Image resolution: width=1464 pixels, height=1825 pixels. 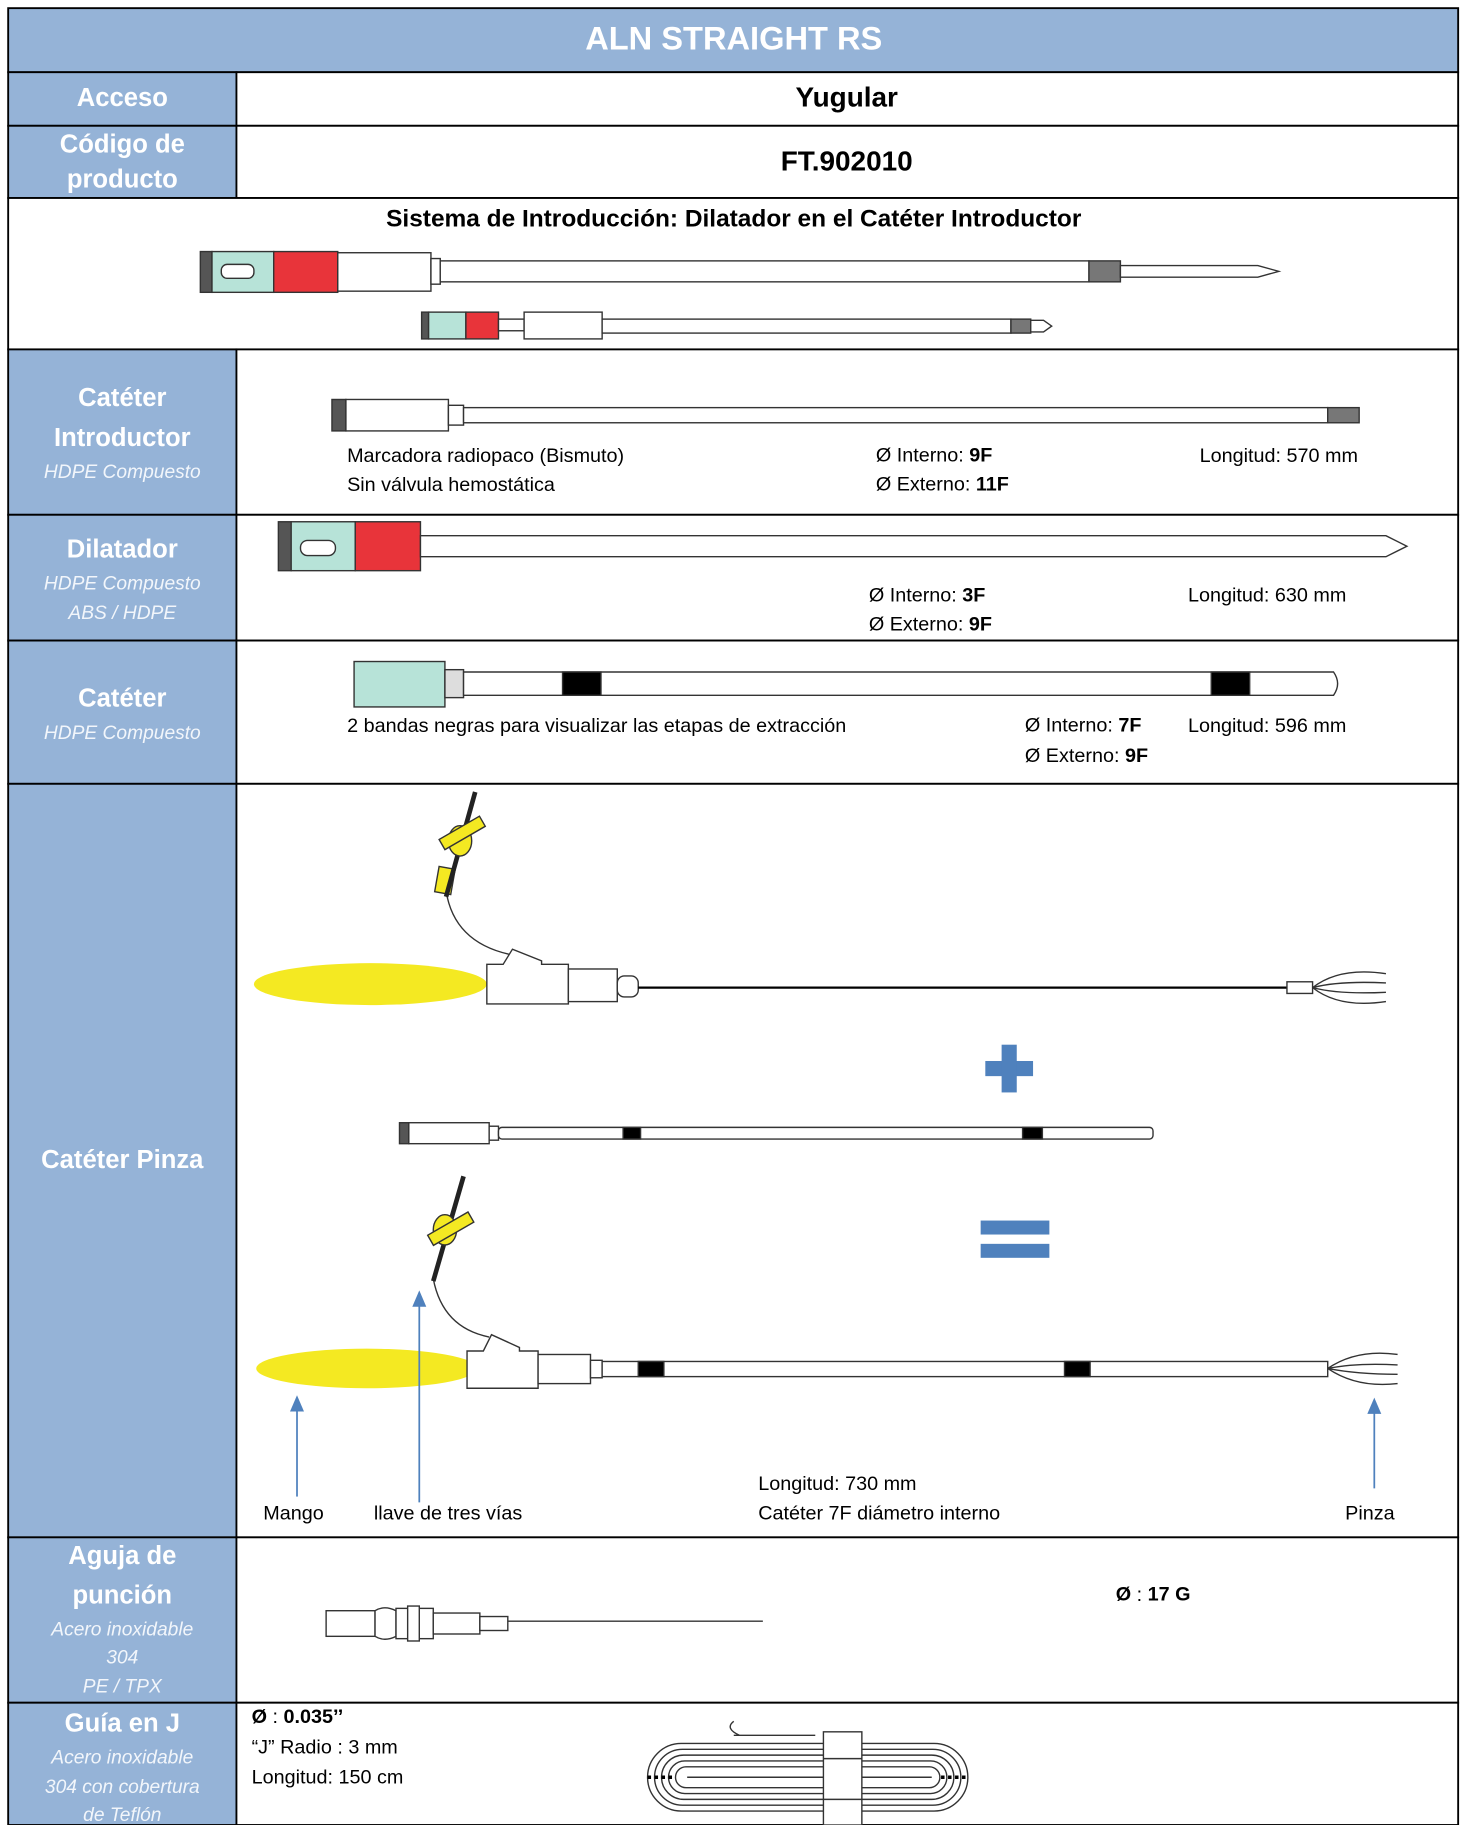 I want to click on spec: Ø Interno: 9F, so click(x=934, y=456).